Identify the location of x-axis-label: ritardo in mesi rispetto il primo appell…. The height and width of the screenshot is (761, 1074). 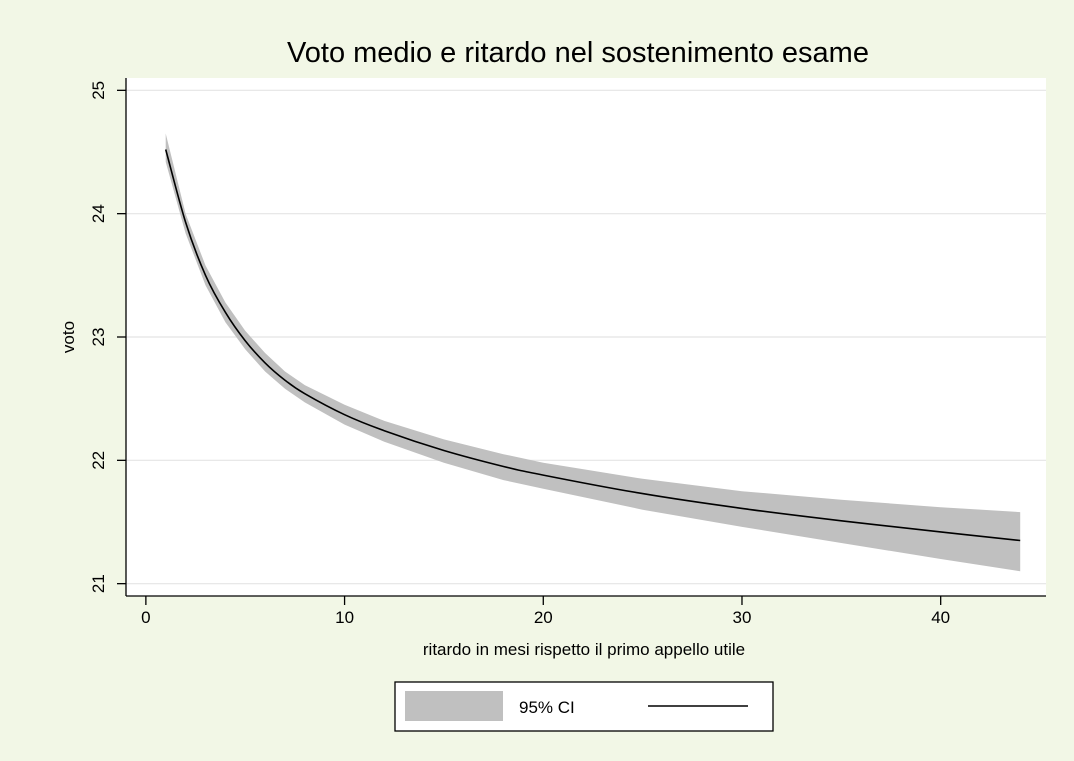
(584, 649).